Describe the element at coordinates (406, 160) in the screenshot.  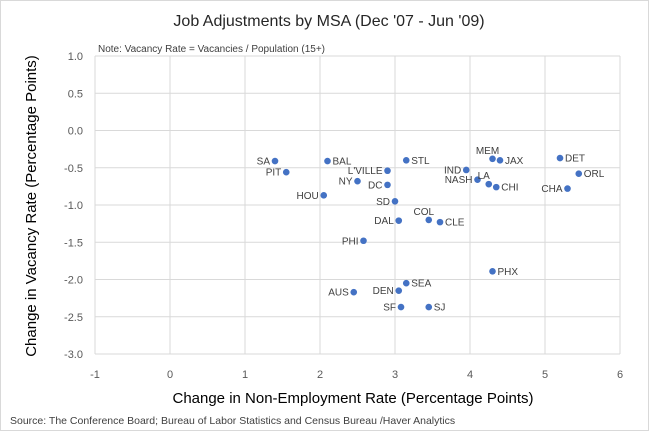
I see `point-stl` at that location.